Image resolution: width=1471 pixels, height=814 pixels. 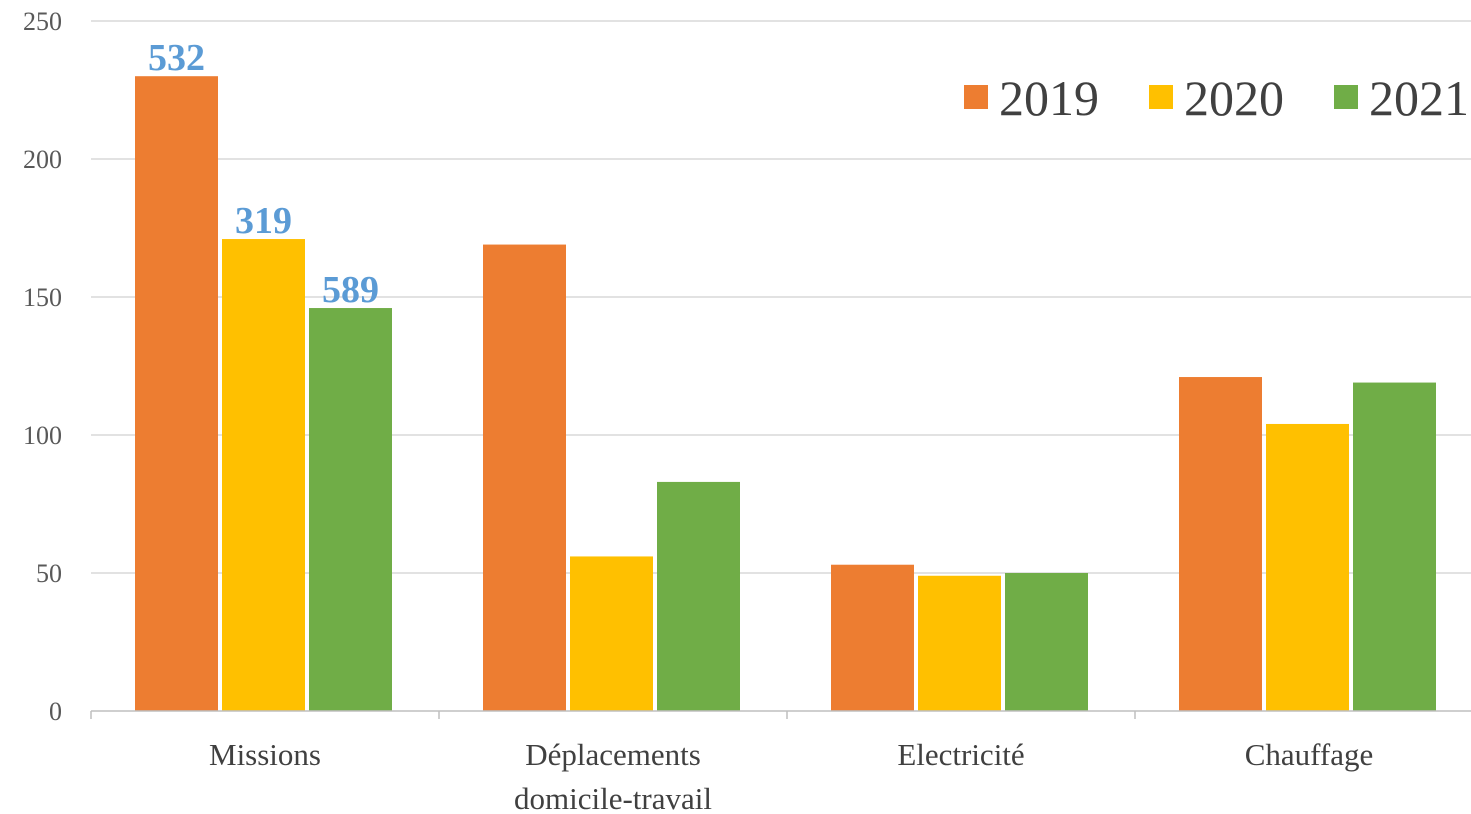 What do you see at coordinates (1049, 98) in the screenshot?
I see `legend-label: 2019` at bounding box center [1049, 98].